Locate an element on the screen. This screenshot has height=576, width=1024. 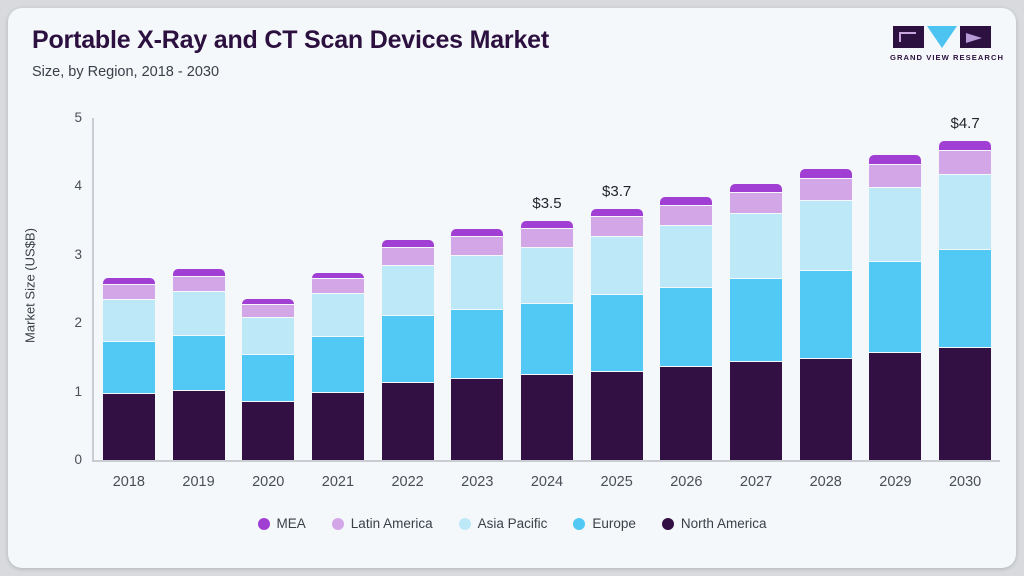
stacked-bar: $3.7 is located at coordinates (616, 321).